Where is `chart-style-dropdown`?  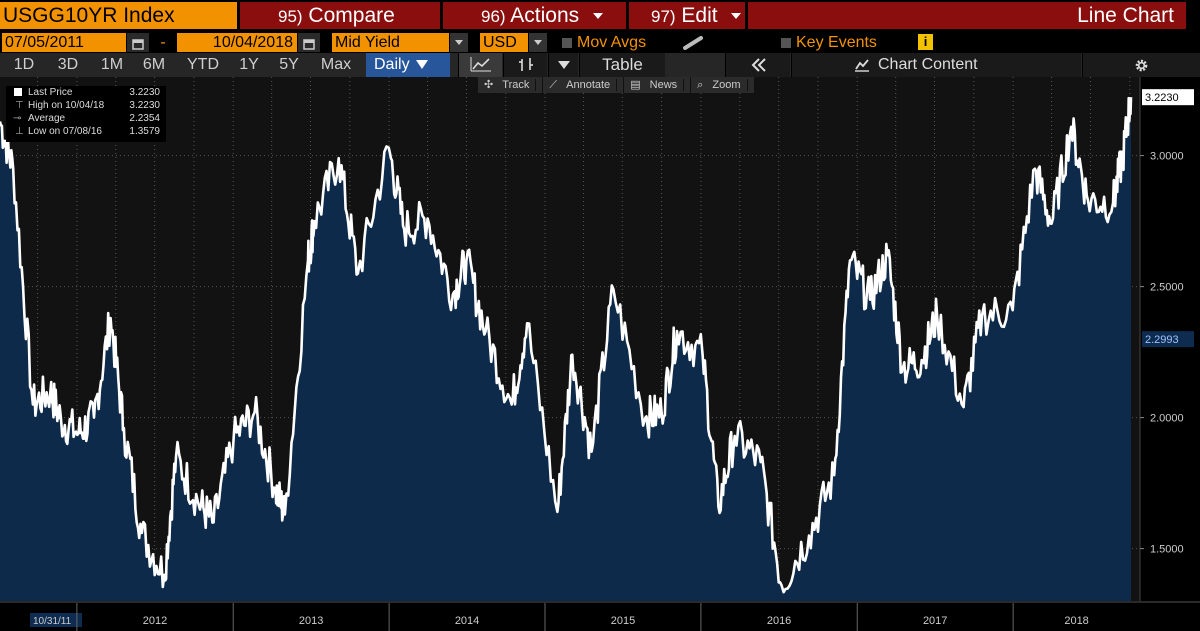
chart-style-dropdown is located at coordinates (563, 65).